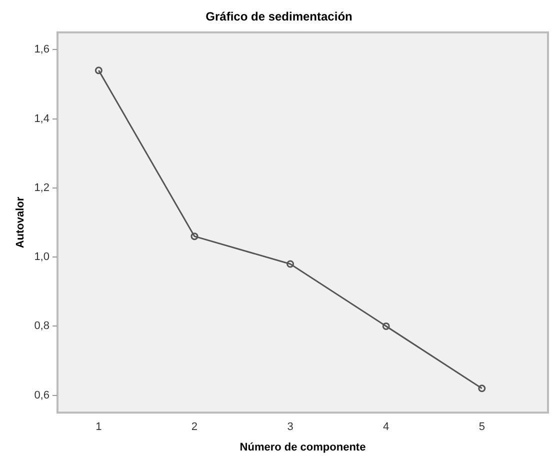 This screenshot has width=560, height=466. I want to click on y-tick-label: 0,6, so click(42, 395).